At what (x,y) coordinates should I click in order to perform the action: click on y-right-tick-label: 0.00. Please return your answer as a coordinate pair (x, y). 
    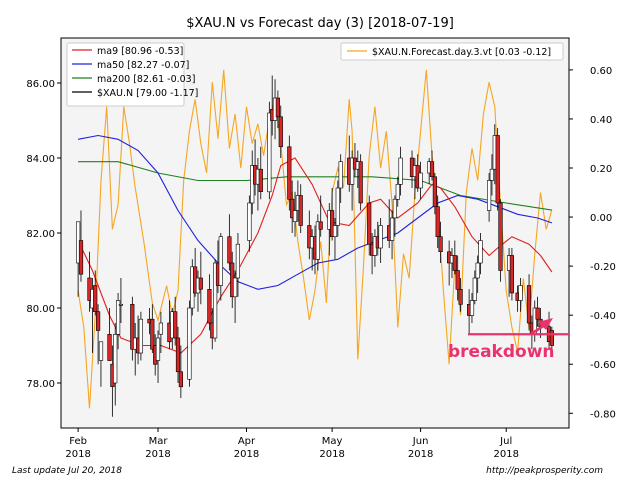
    Looking at the image, I should click on (601, 218).